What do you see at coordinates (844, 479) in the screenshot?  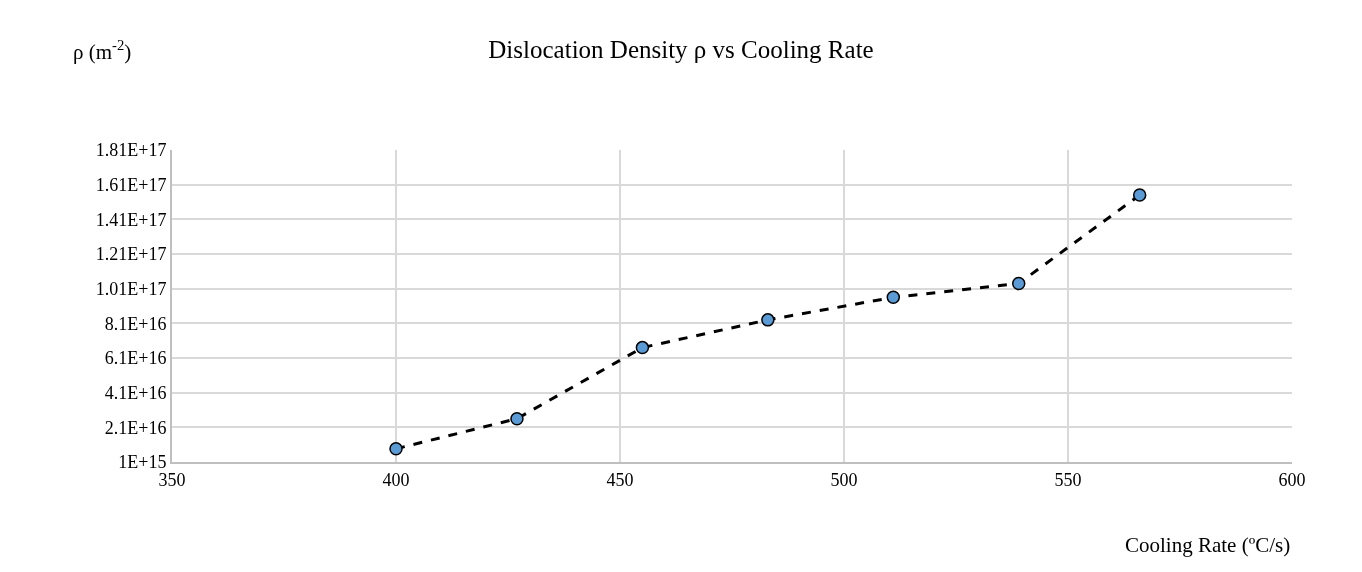 I see `x-tick-label: 500` at bounding box center [844, 479].